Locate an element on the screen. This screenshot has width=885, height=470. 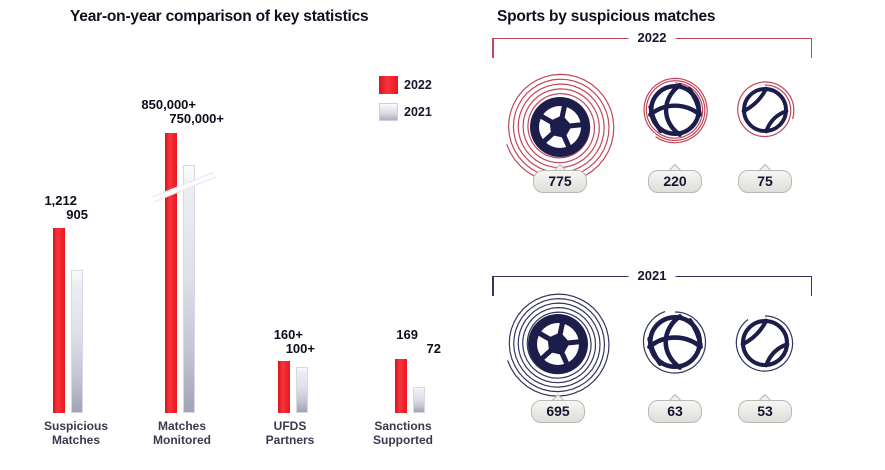
tennis-cell-2022 is located at coordinates (765, 110).